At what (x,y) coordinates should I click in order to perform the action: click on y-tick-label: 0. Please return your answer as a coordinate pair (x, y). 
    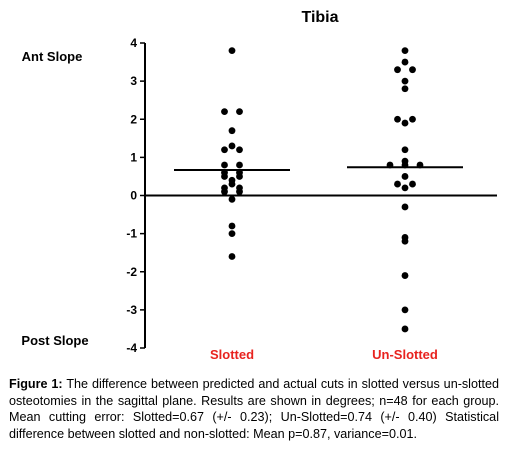
    Looking at the image, I should click on (133, 196).